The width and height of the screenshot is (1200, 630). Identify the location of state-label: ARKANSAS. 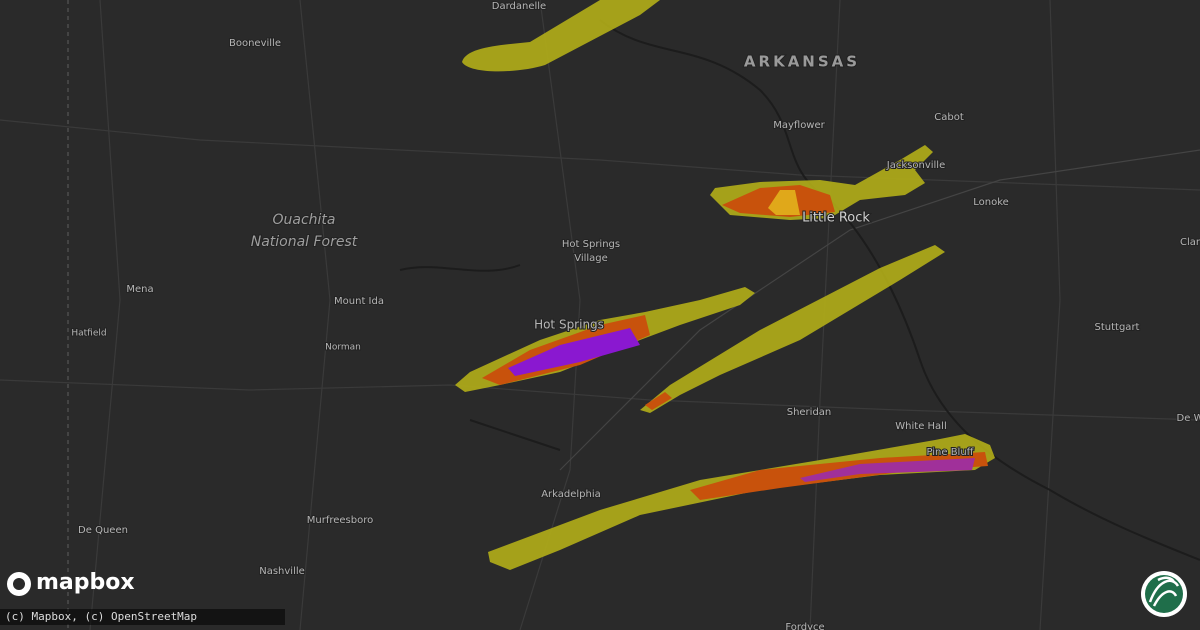
(802, 62).